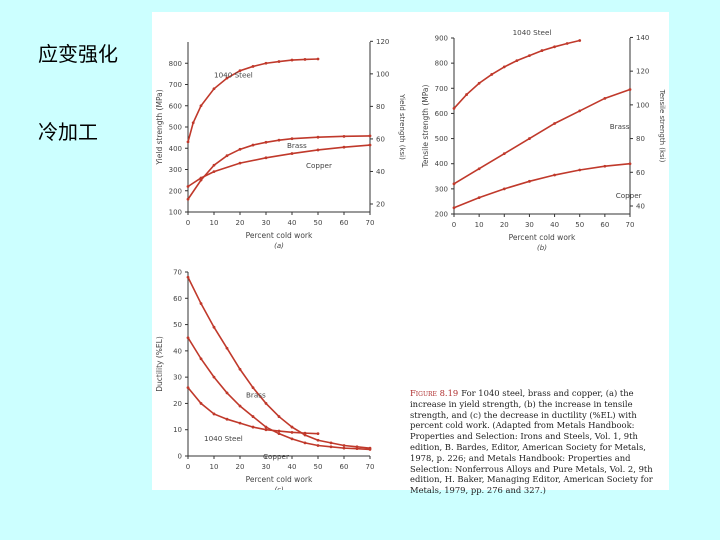 Image resolution: width=720 pixels, height=540 pixels. I want to click on y-tick-label: 0, so click(180, 457).